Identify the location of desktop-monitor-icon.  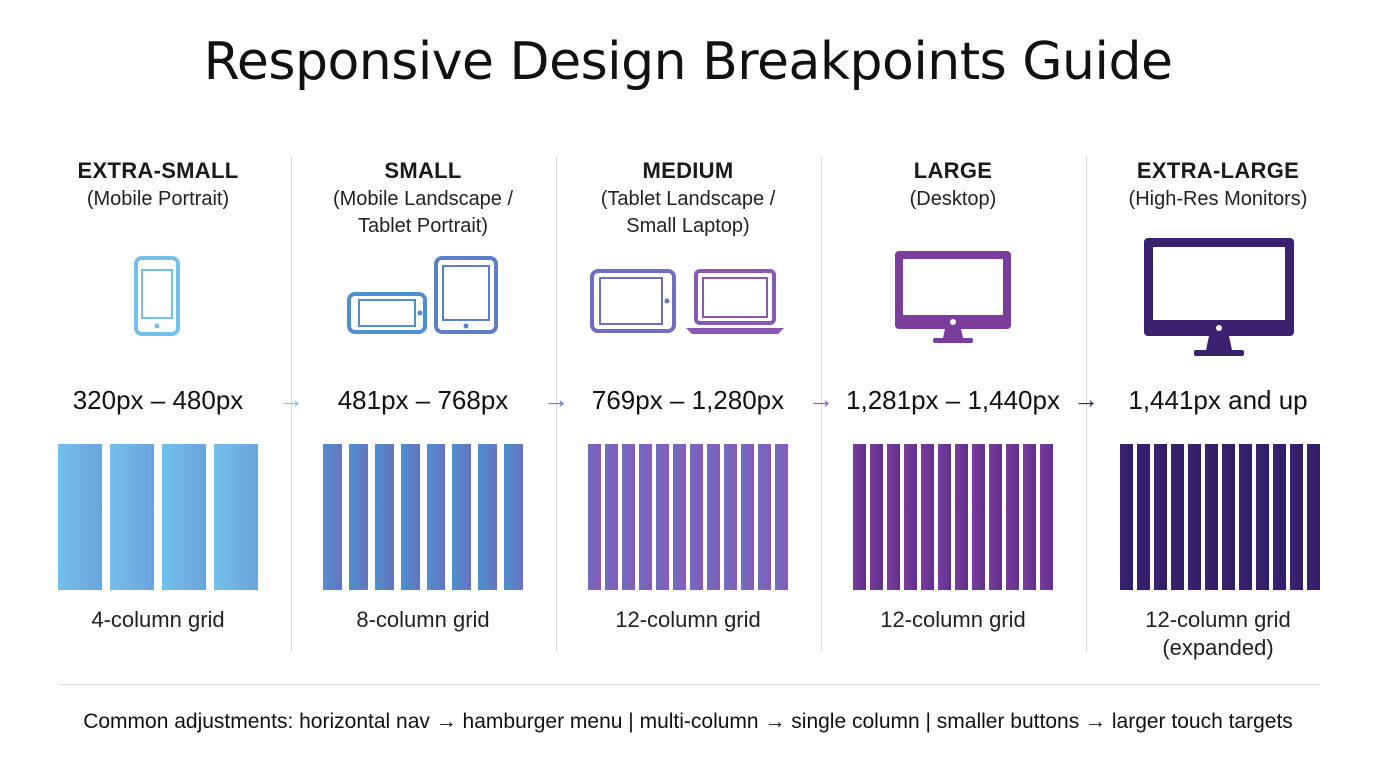
(953, 300).